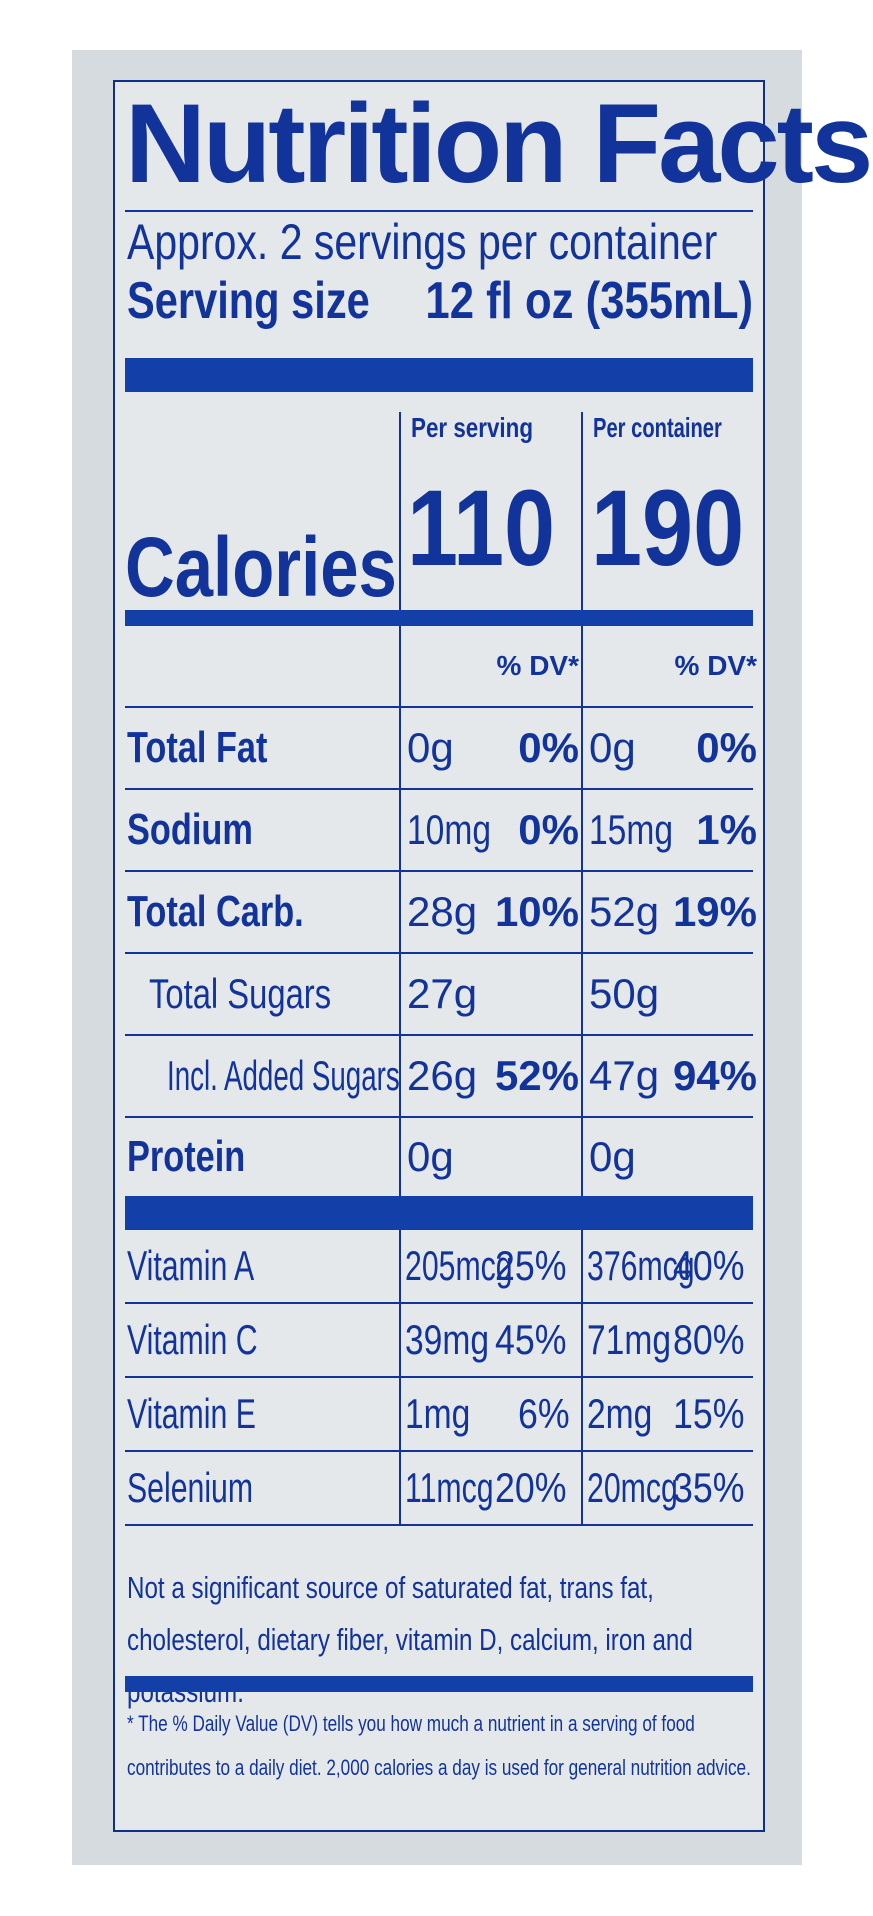 The width and height of the screenshot is (873, 1916). I want to click on nutrient-name-cell: Sodium, so click(207, 830).